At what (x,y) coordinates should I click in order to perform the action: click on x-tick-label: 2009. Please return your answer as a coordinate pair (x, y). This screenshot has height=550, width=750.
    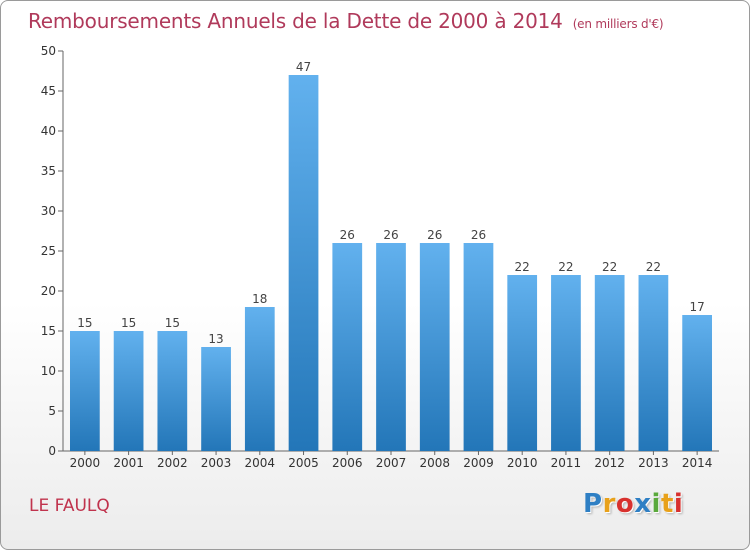
    Looking at the image, I should click on (478, 463).